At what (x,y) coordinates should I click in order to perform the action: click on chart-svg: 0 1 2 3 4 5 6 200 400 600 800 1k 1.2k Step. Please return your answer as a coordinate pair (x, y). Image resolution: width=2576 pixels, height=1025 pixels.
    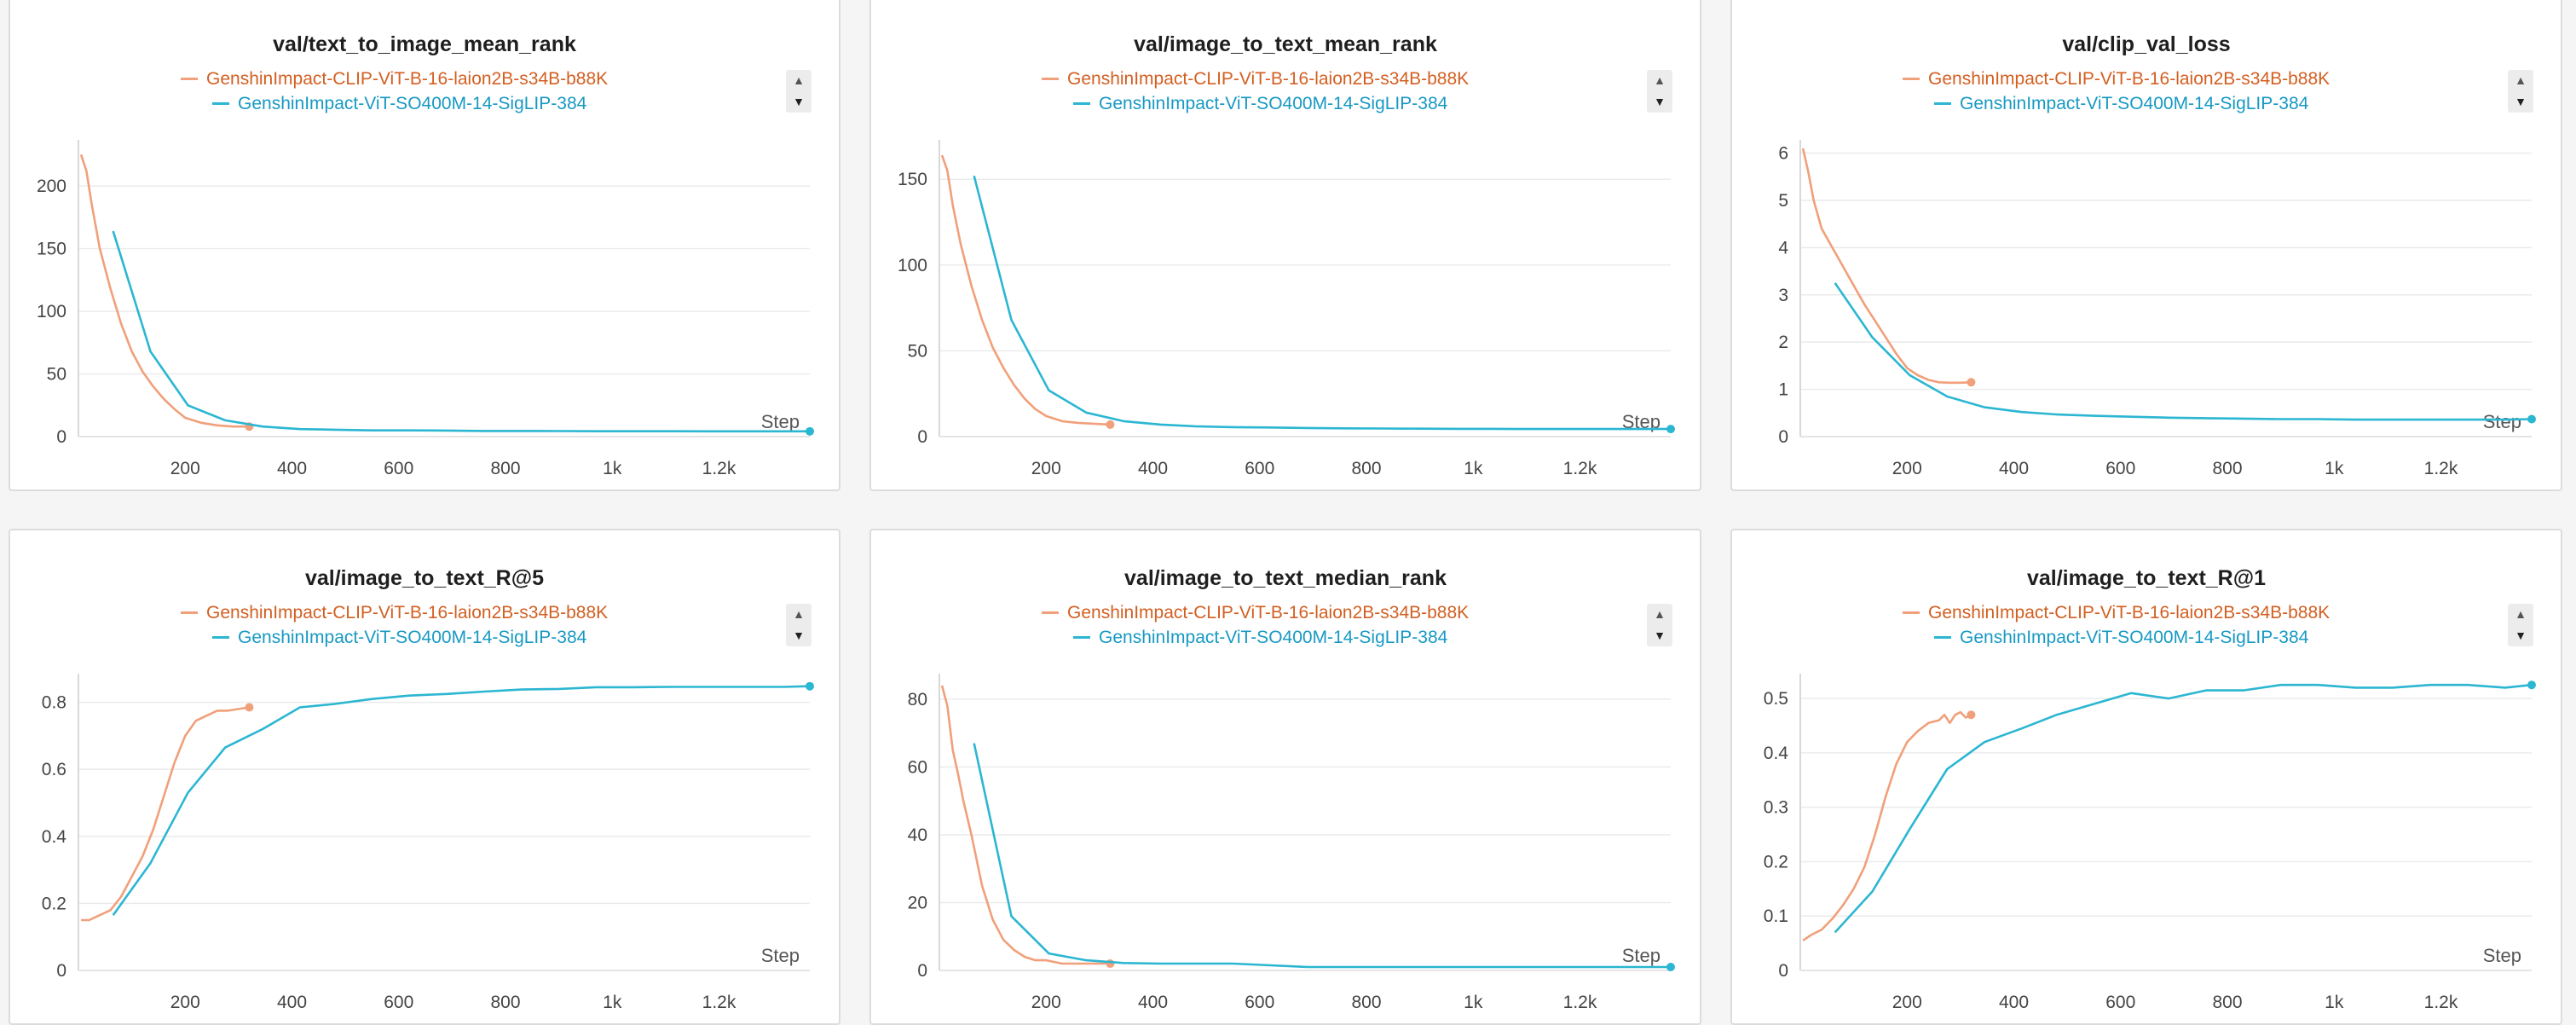
    Looking at the image, I should click on (2157, 309).